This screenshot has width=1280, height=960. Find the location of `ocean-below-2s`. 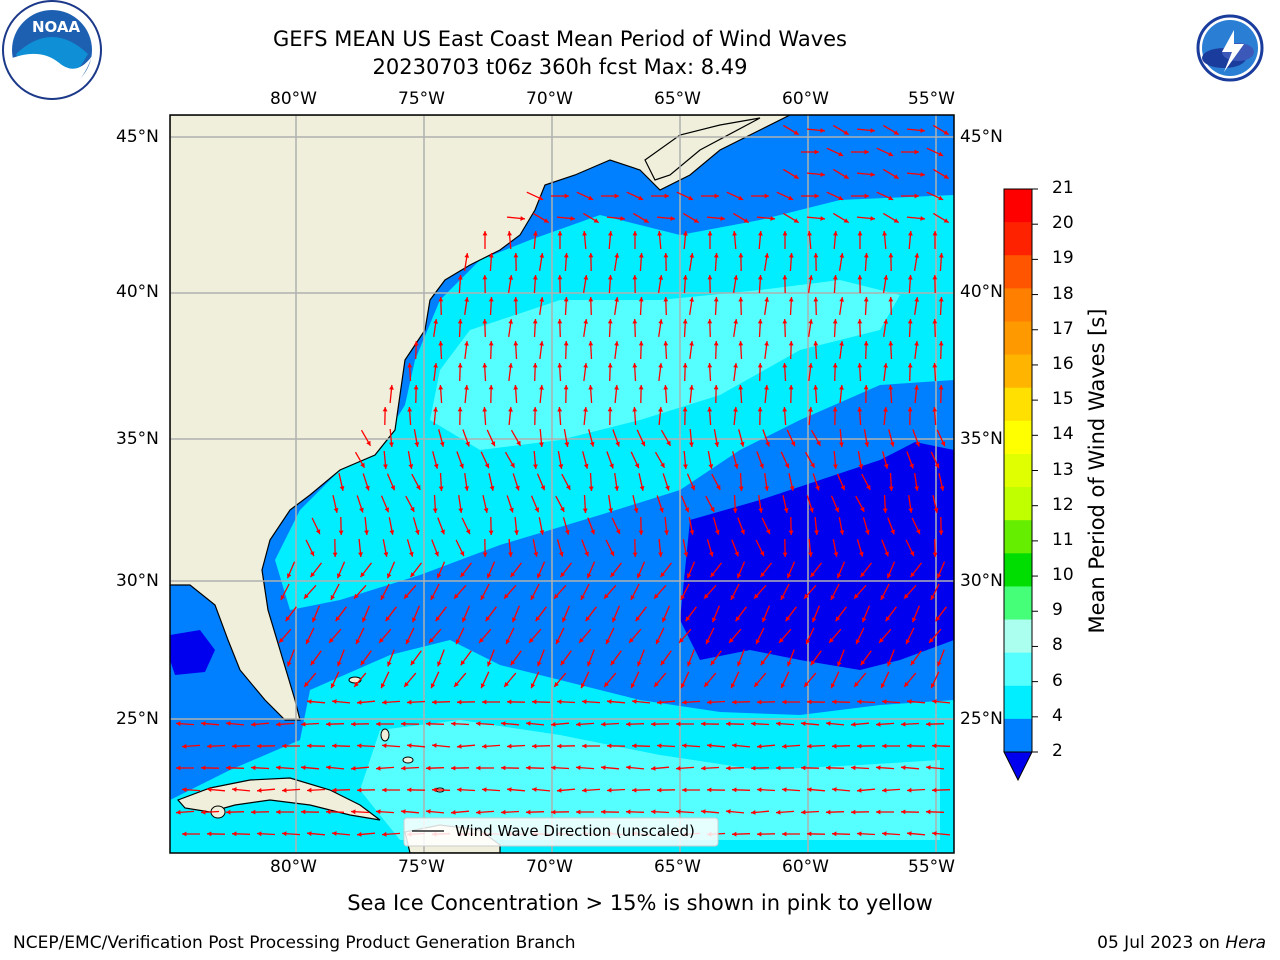

ocean-below-2s is located at coordinates (817, 556).